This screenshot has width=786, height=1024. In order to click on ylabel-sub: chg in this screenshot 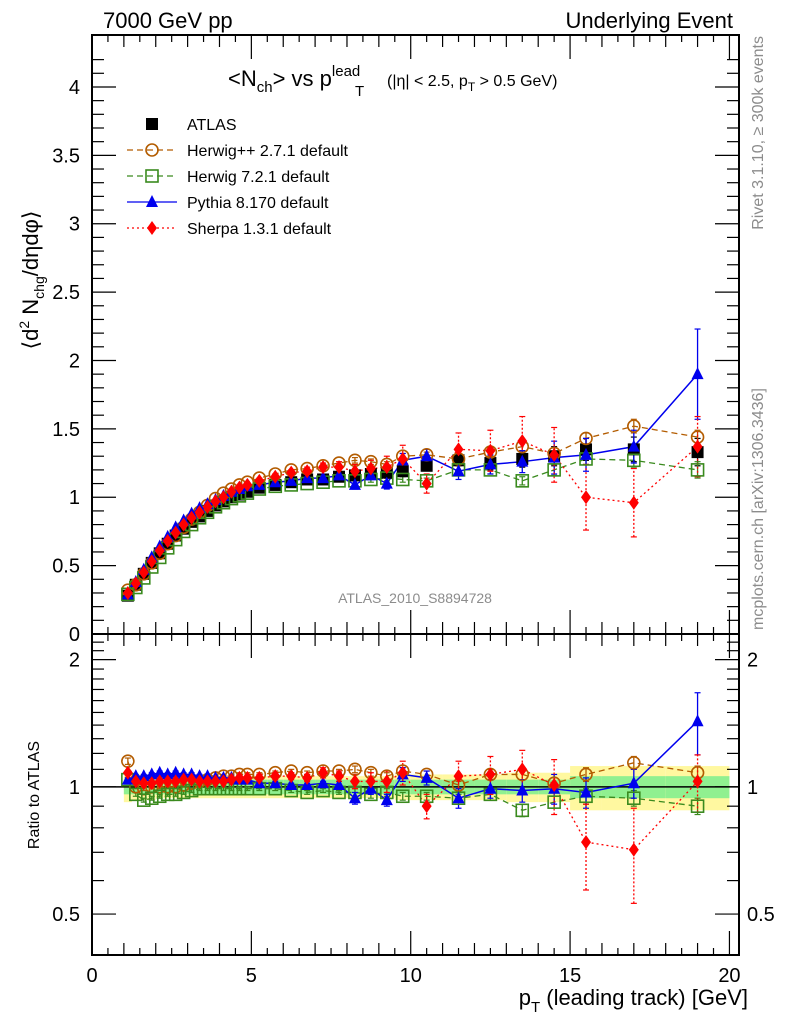, I will do `click(39, 287)`.